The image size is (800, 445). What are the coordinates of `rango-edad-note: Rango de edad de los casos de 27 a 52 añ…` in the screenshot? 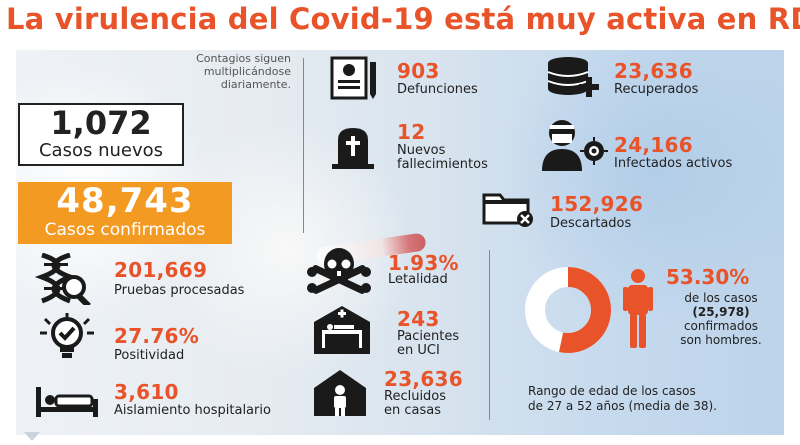 It's located at (653, 399).